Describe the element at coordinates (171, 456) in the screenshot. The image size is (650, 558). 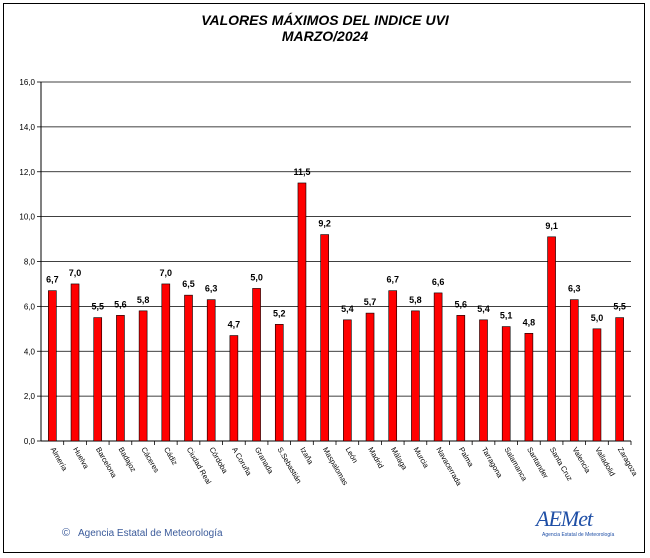
I see `category-label: Cádiz` at that location.